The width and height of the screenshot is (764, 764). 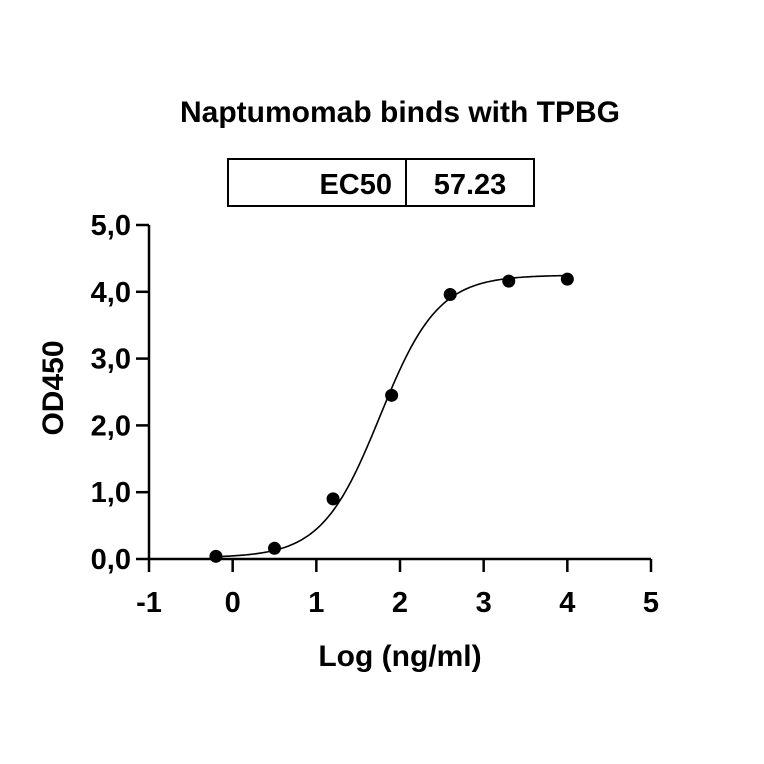 What do you see at coordinates (316, 603) in the screenshot?
I see `x-tick-label: 1` at bounding box center [316, 603].